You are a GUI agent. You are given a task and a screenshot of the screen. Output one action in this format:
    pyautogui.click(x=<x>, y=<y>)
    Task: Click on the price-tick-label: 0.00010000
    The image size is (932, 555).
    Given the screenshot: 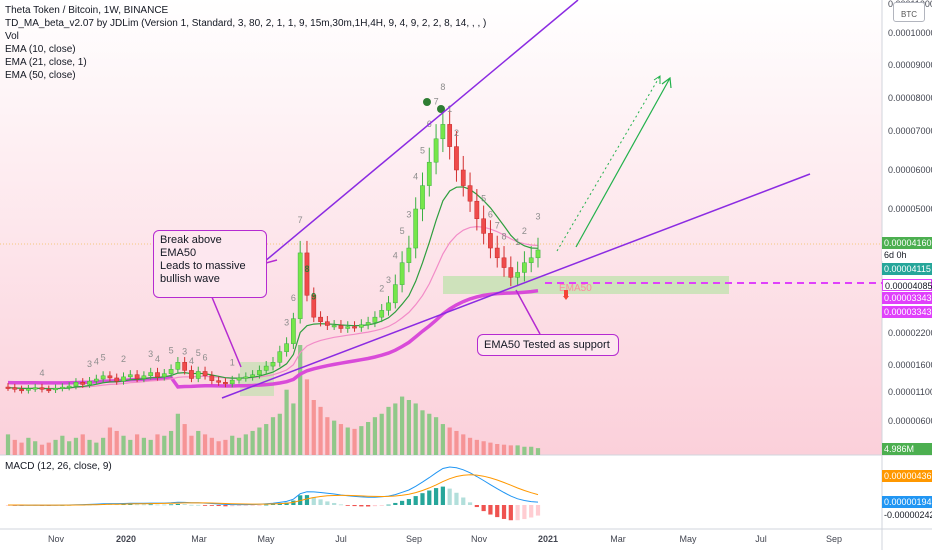 What is the action you would take?
    pyautogui.click(x=910, y=33)
    